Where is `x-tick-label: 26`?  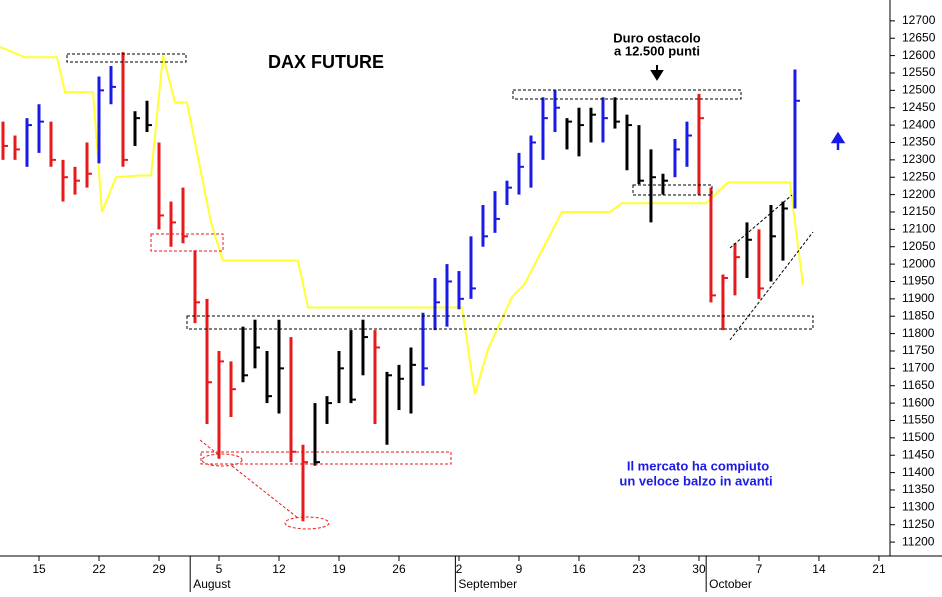
x-tick-label: 26 is located at coordinates (399, 569).